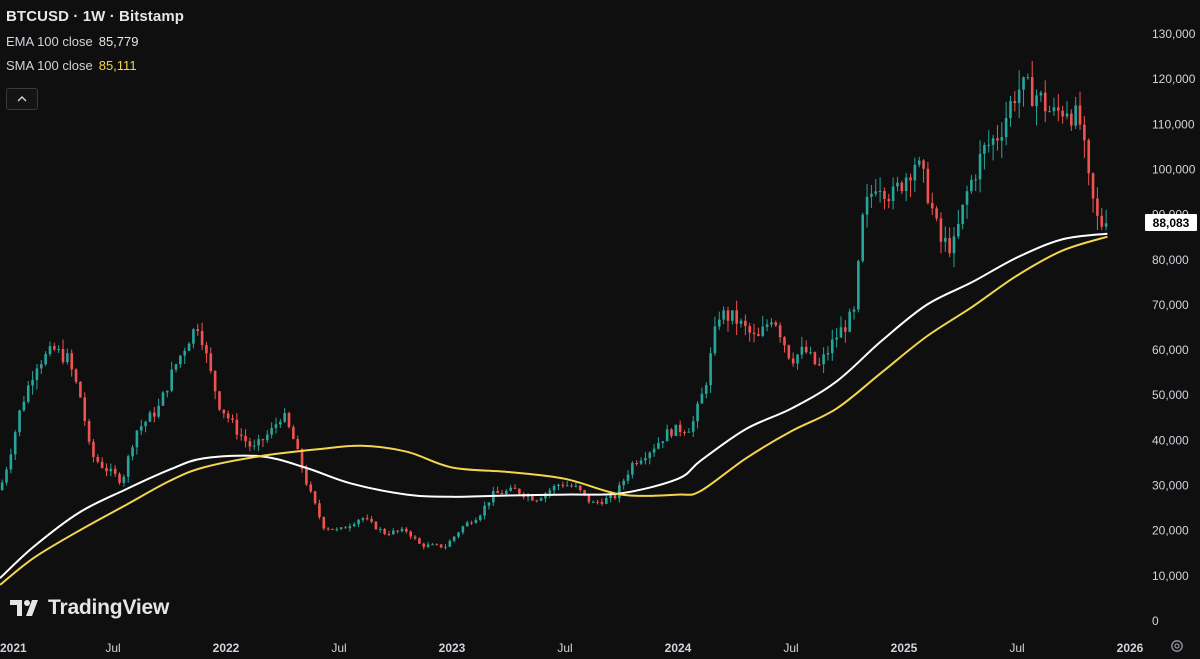 Image resolution: width=1200 pixels, height=659 pixels. Describe the element at coordinates (1174, 169) in the screenshot. I see `y-tick-label: 100,000` at that location.